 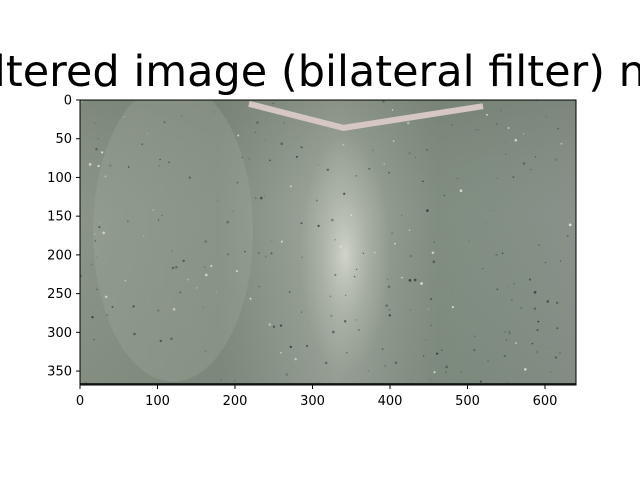 I want to click on x-tick-label: 500, so click(x=467, y=401).